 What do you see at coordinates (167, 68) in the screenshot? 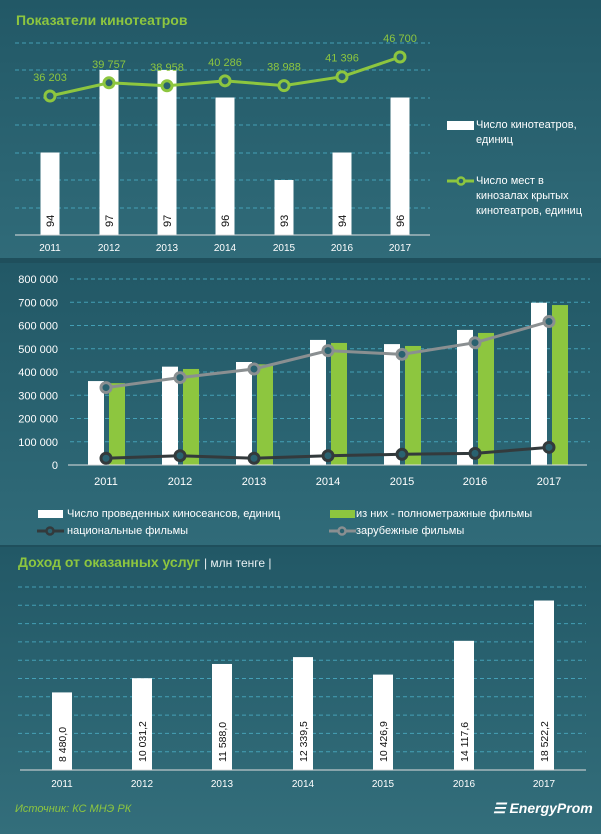
I see `seats-data-label: 38 958` at bounding box center [167, 68].